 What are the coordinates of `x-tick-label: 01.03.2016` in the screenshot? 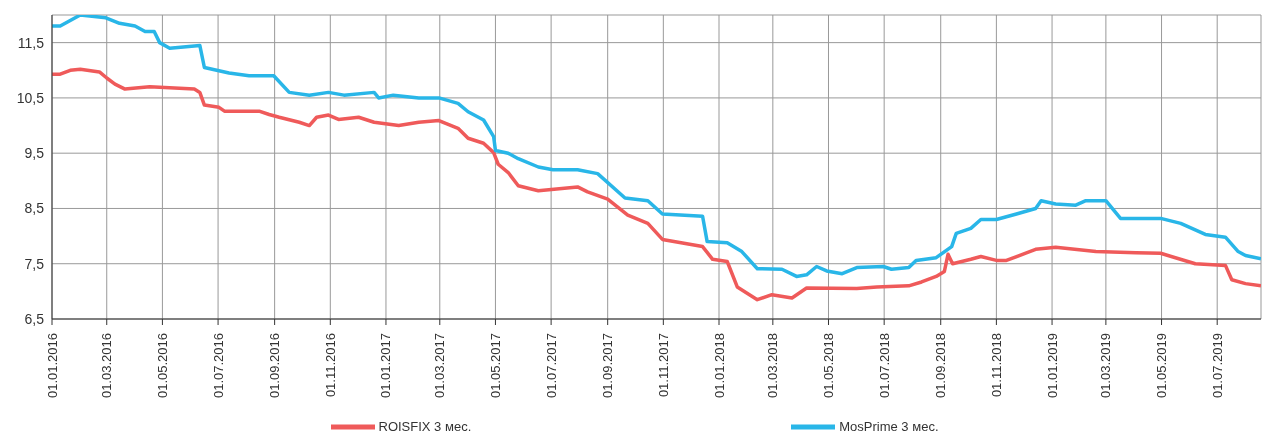 It's located at (107, 366).